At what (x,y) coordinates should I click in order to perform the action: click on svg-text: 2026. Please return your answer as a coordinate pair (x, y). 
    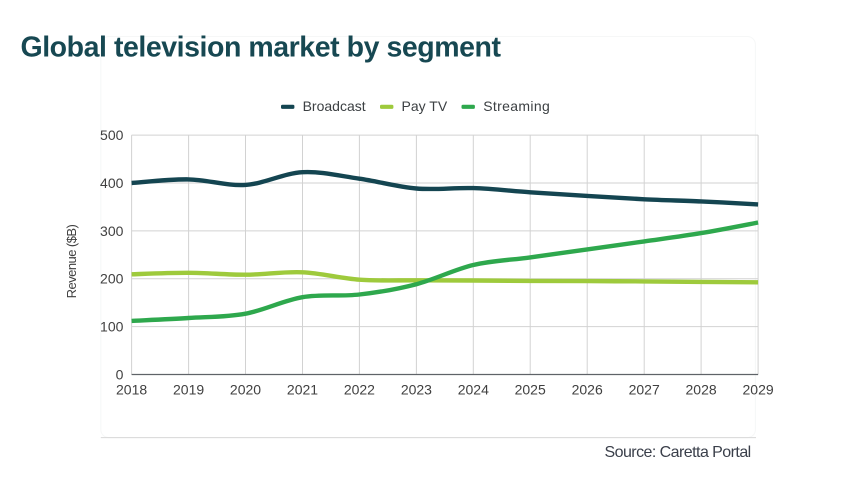
    Looking at the image, I should click on (587, 390).